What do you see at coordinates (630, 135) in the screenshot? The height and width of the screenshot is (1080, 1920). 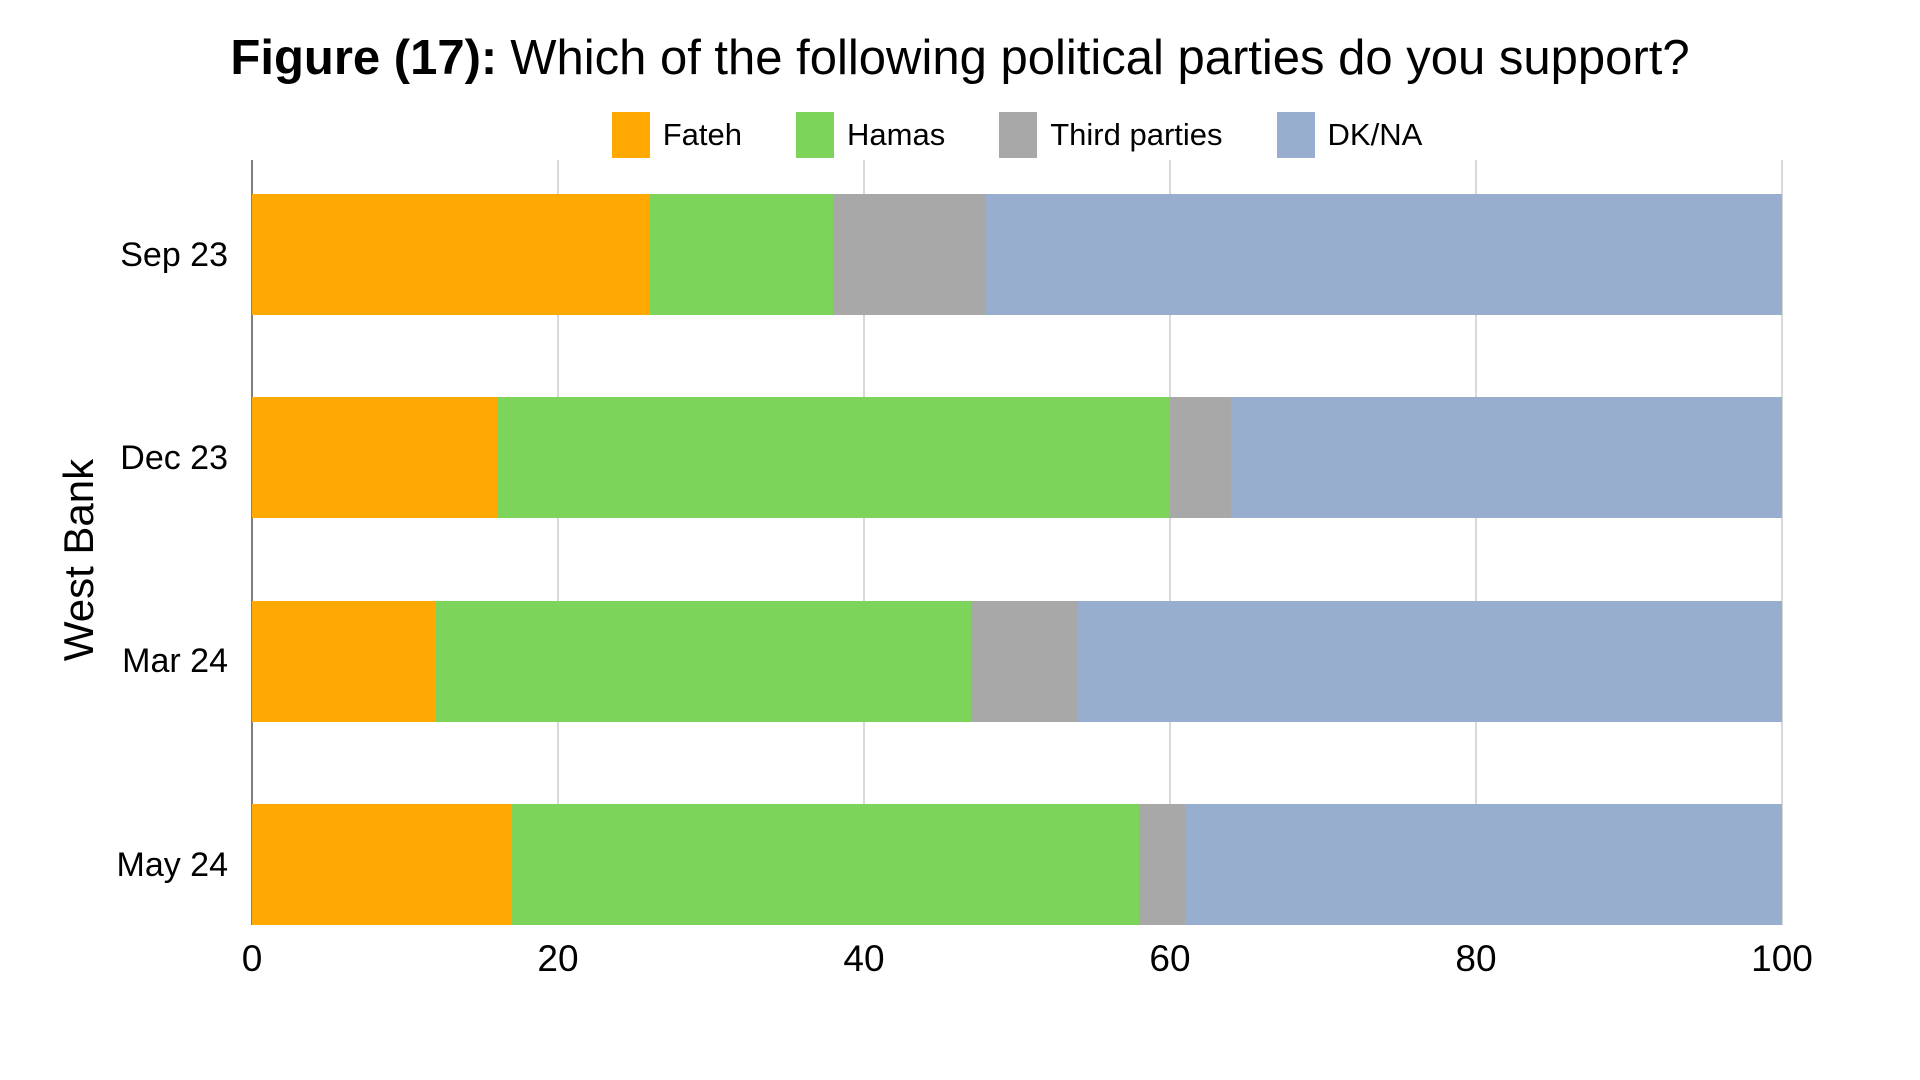 I see `legend-swatch-fateh` at bounding box center [630, 135].